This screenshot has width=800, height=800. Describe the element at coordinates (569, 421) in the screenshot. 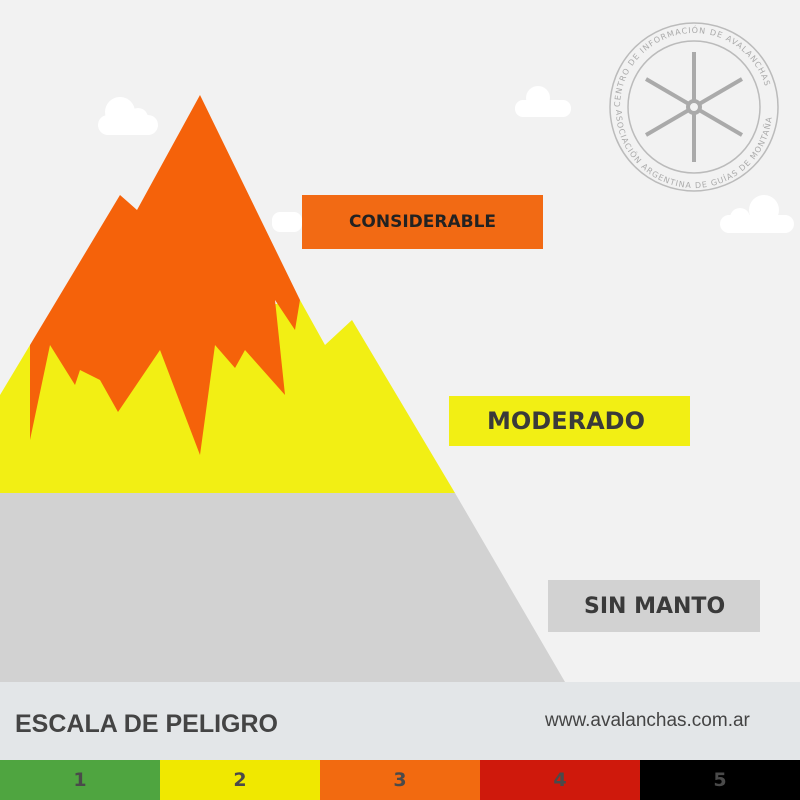

I see `label-moderado: MODERADO` at that location.